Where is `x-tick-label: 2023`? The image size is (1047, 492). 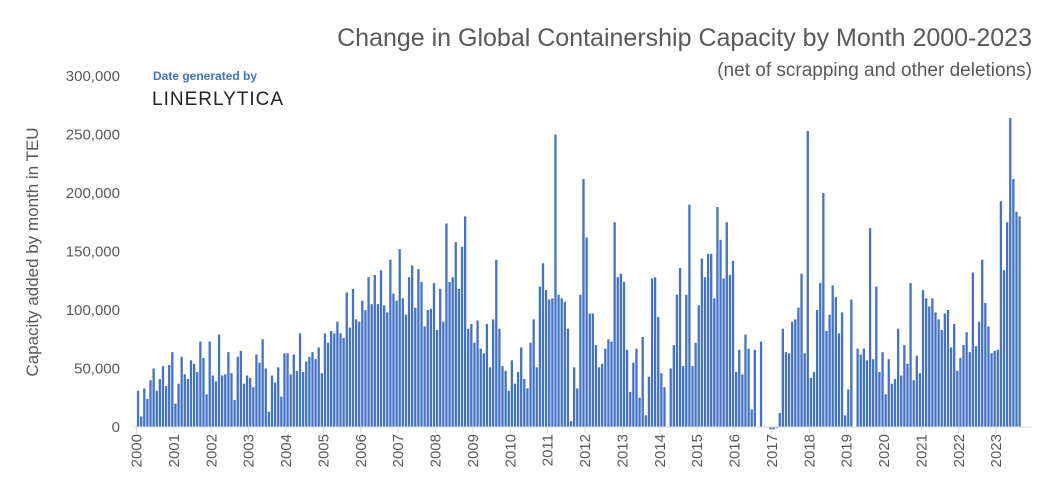 x-tick-label: 2023 is located at coordinates (996, 450).